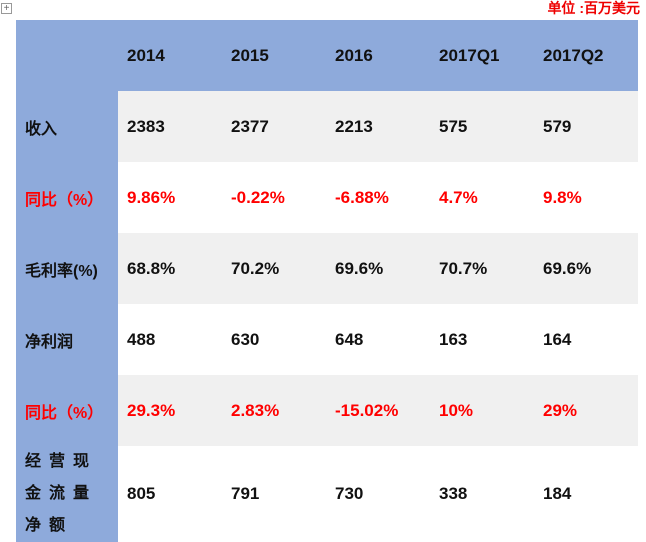 This screenshot has height=542, width=646. What do you see at coordinates (274, 410) in the screenshot?
I see `value-cell: 2.83%` at bounding box center [274, 410].